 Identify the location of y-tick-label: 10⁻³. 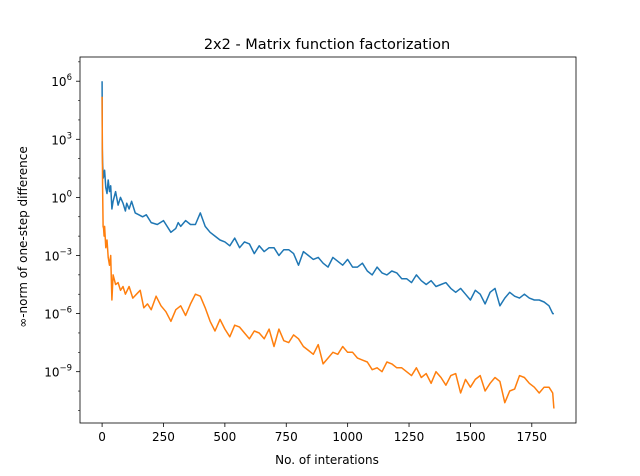
(58, 255).